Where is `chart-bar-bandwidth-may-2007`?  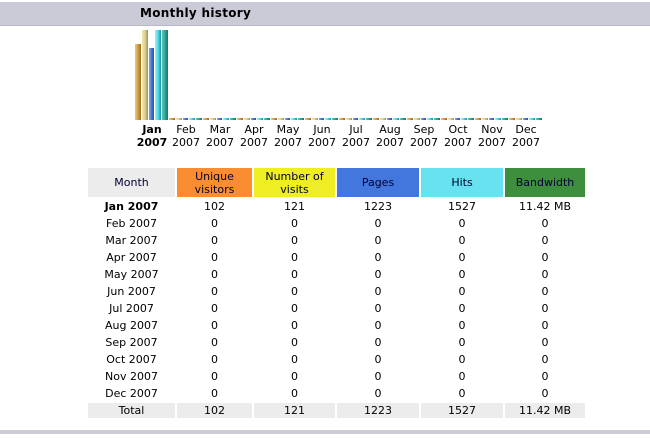 chart-bar-bandwidth-may-2007 is located at coordinates (301, 119).